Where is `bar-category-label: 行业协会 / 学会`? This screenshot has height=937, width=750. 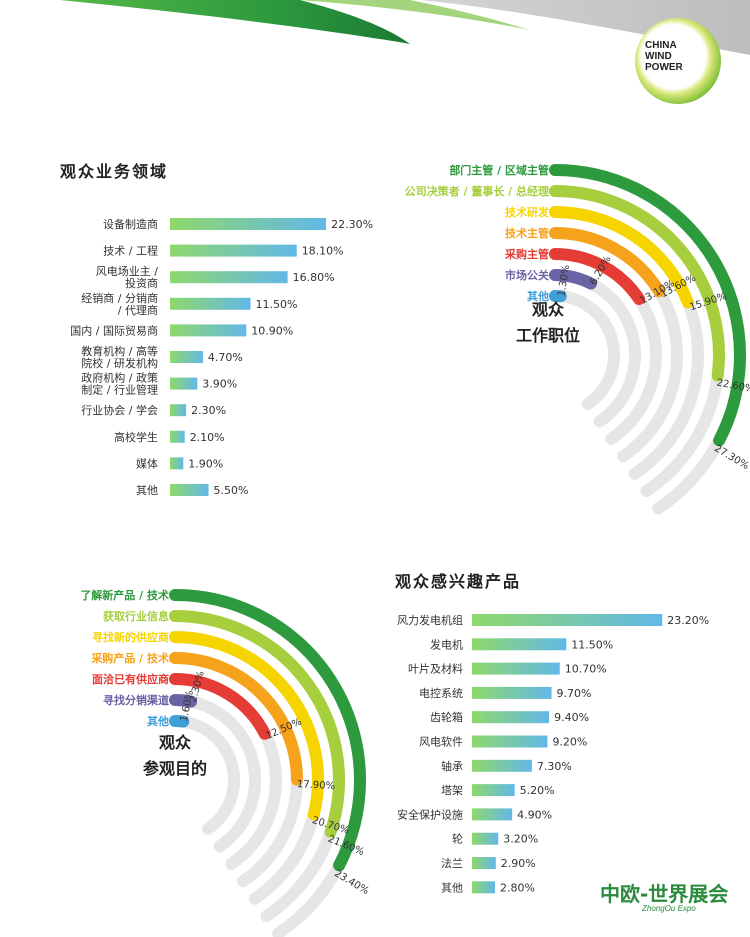 bar-category-label: 行业协会 / 学会 is located at coordinates (119, 410).